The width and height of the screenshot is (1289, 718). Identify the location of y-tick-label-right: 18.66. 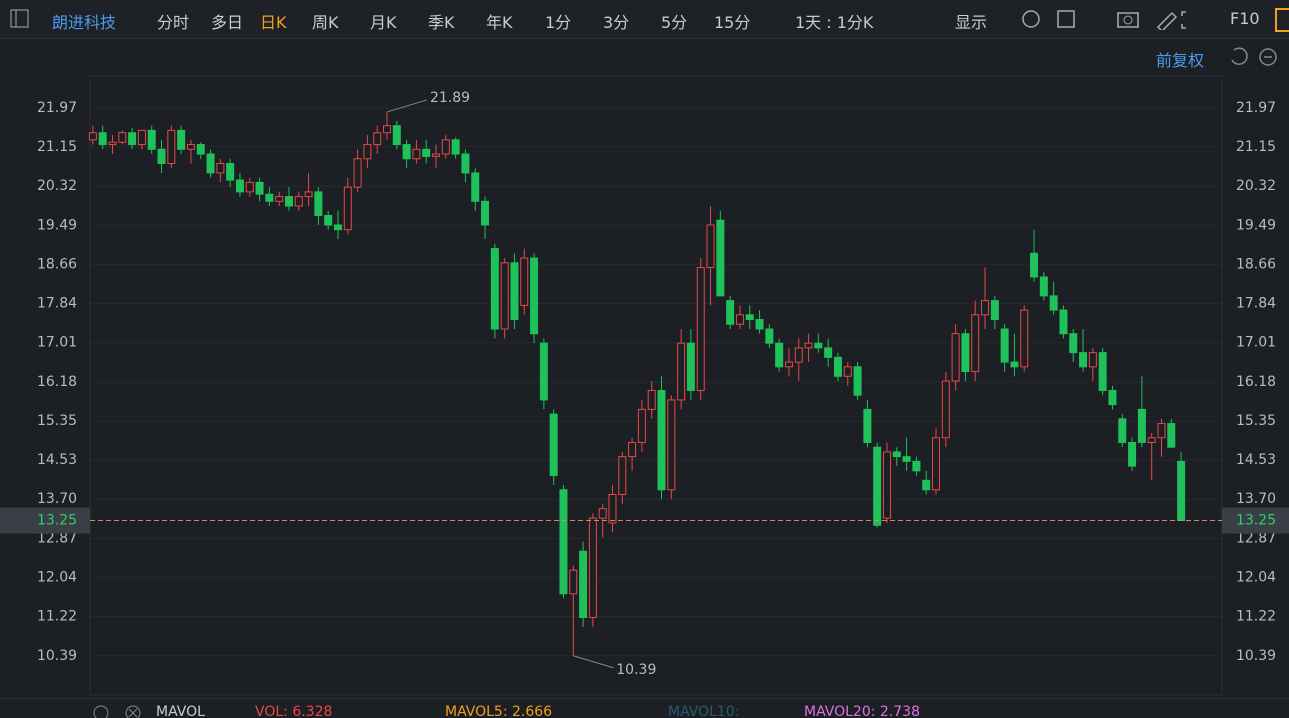
(1256, 265).